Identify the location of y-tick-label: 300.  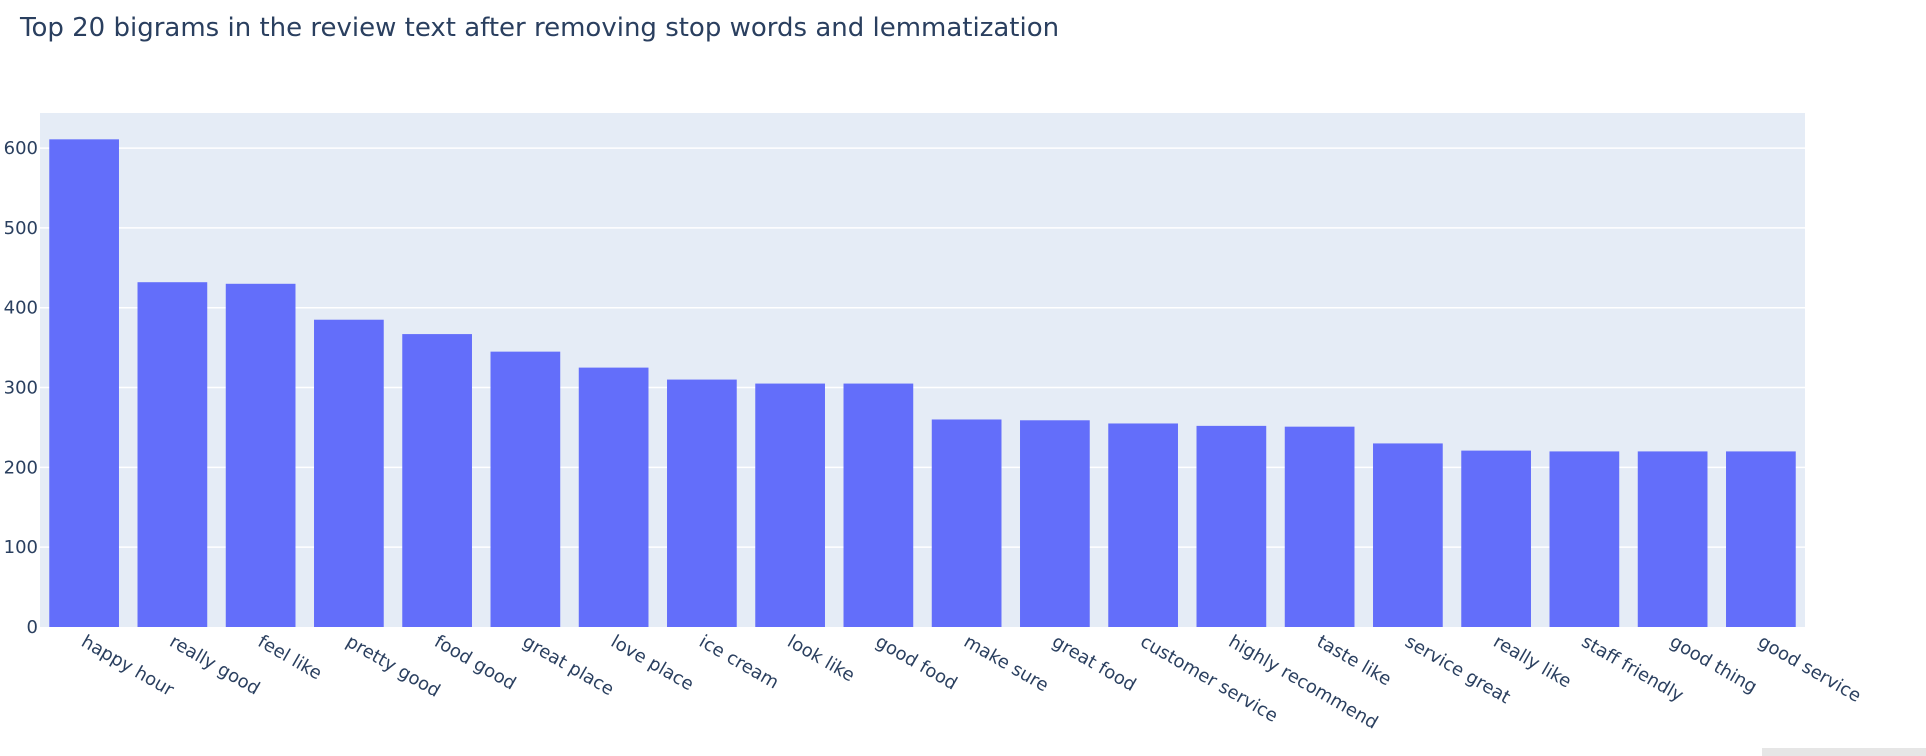
(21, 388).